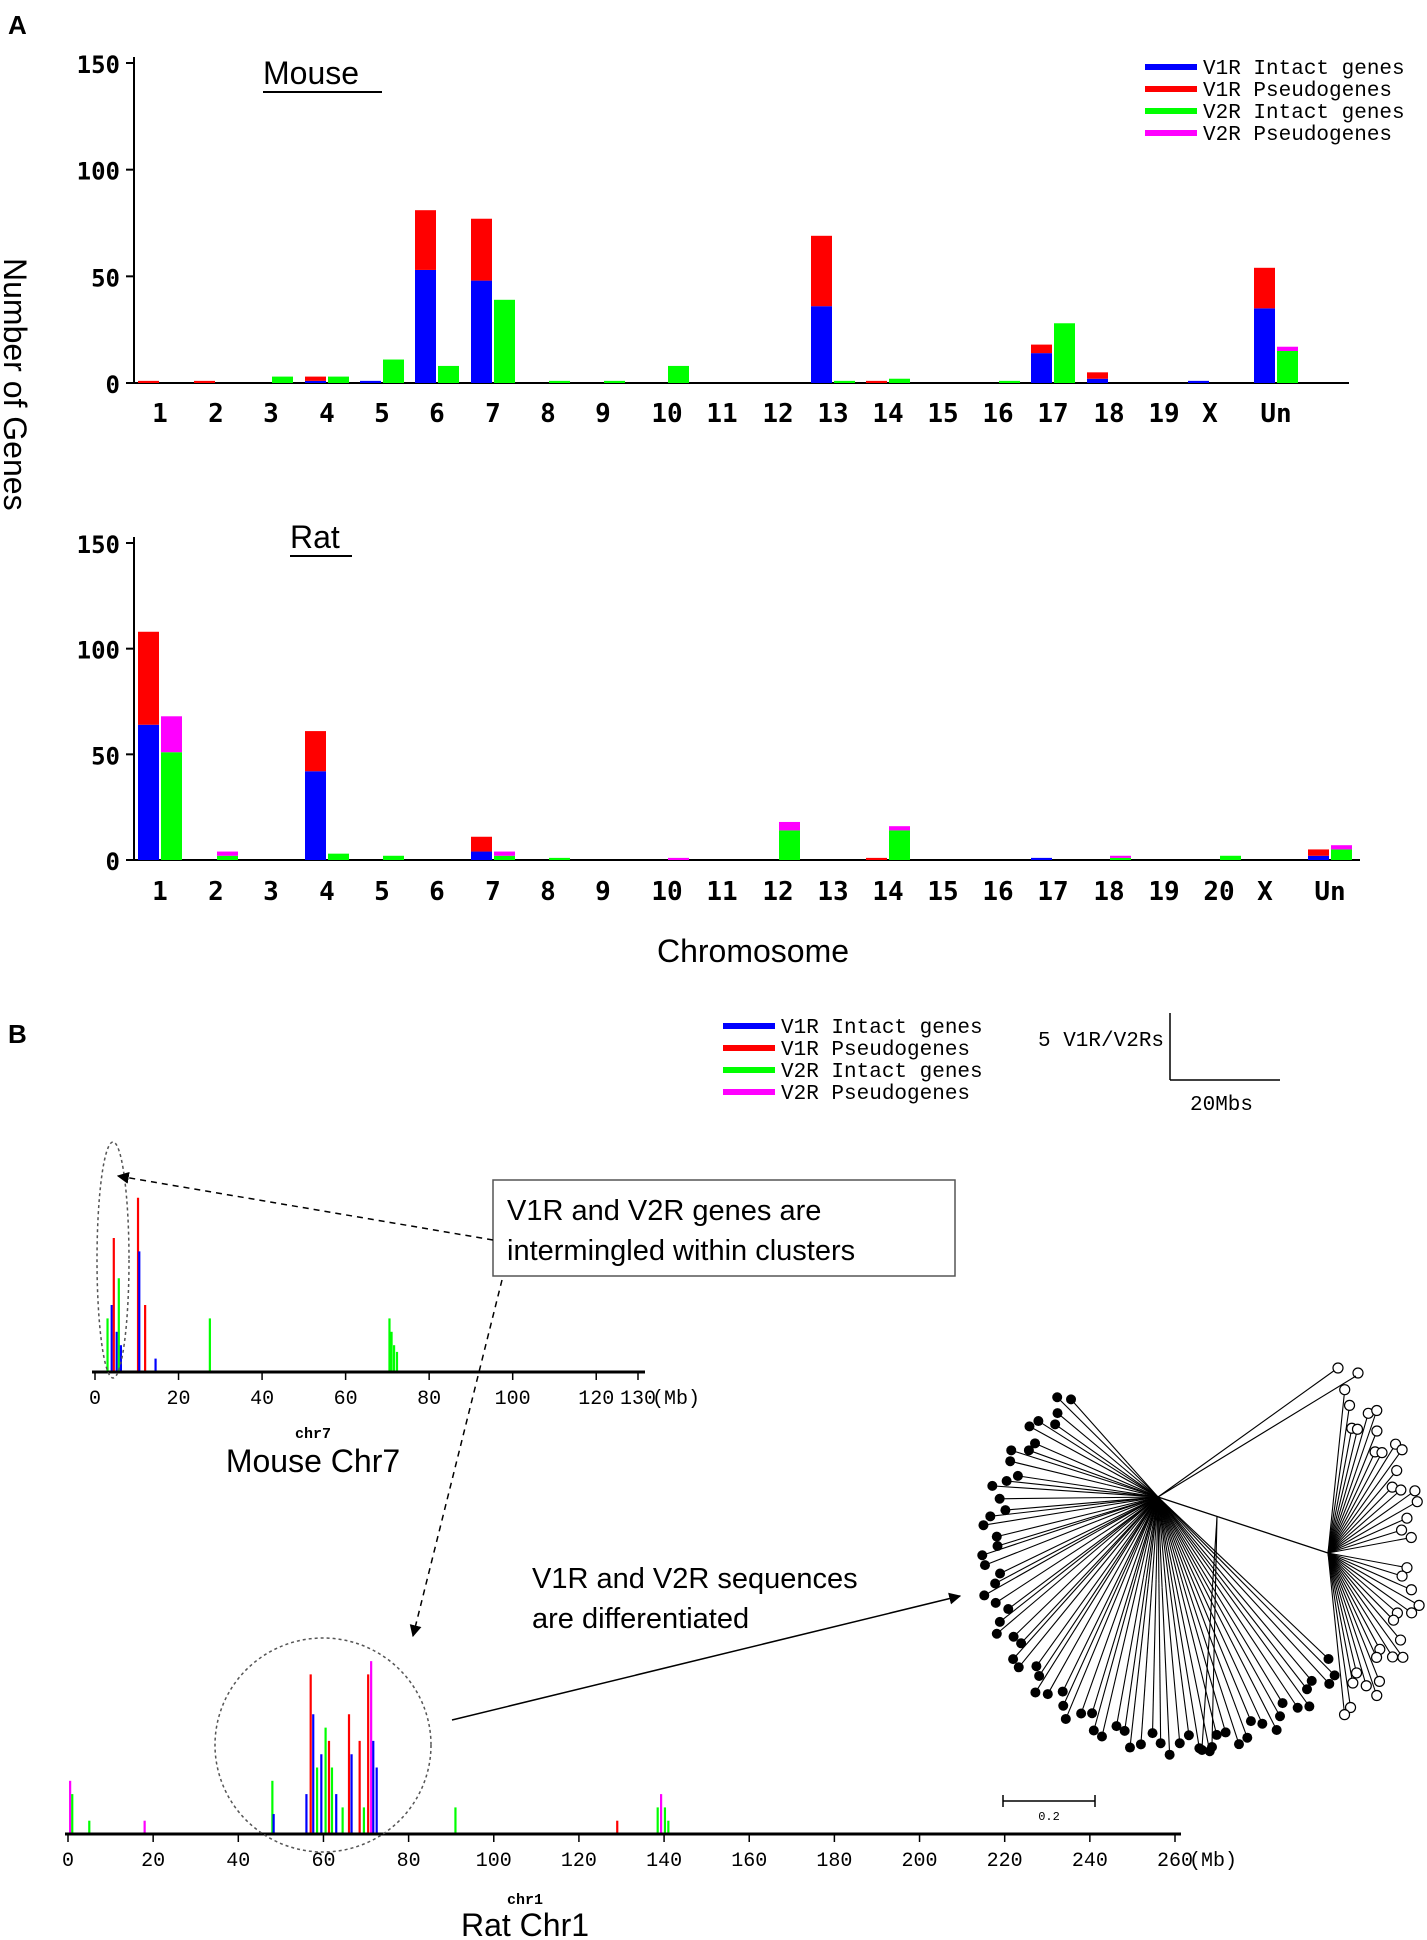  I want to click on rat-xtick-label: Un, so click(1329, 892).